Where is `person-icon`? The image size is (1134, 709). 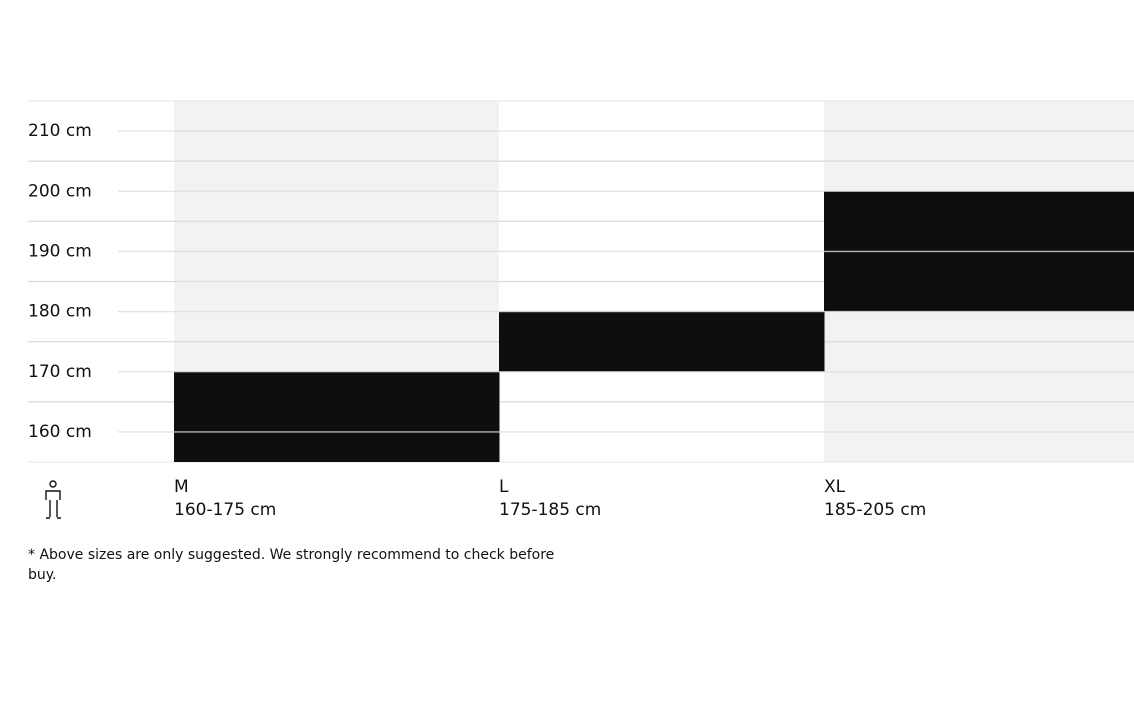 person-icon is located at coordinates (53, 499).